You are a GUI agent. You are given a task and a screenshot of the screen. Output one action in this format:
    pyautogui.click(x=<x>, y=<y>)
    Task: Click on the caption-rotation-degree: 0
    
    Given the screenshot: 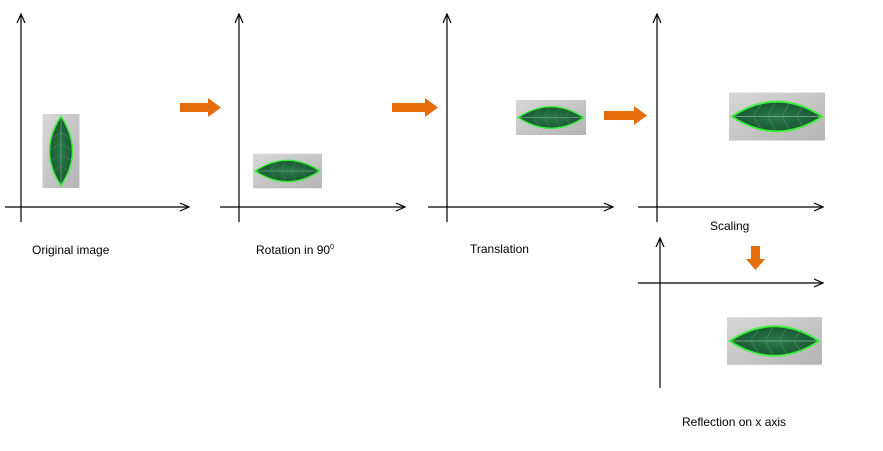 What is the action you would take?
    pyautogui.click(x=332, y=247)
    